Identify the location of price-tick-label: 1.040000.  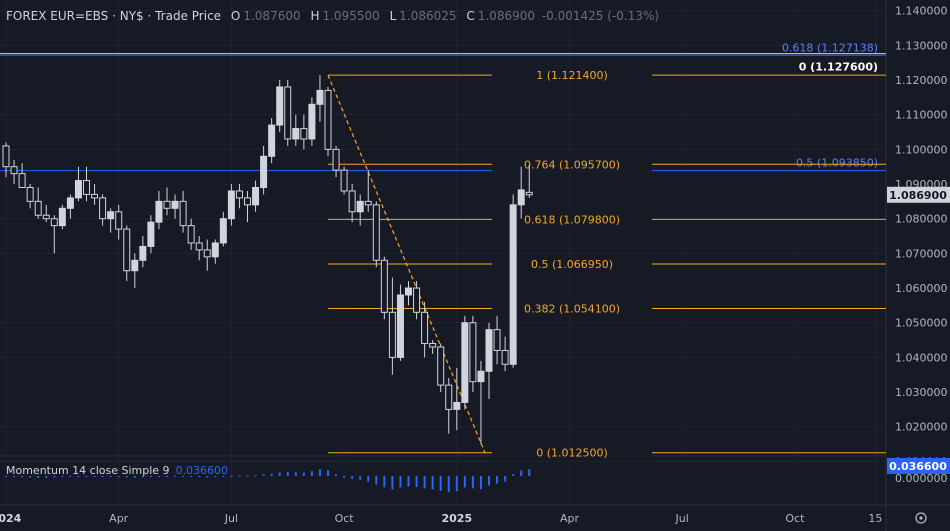
(921, 357).